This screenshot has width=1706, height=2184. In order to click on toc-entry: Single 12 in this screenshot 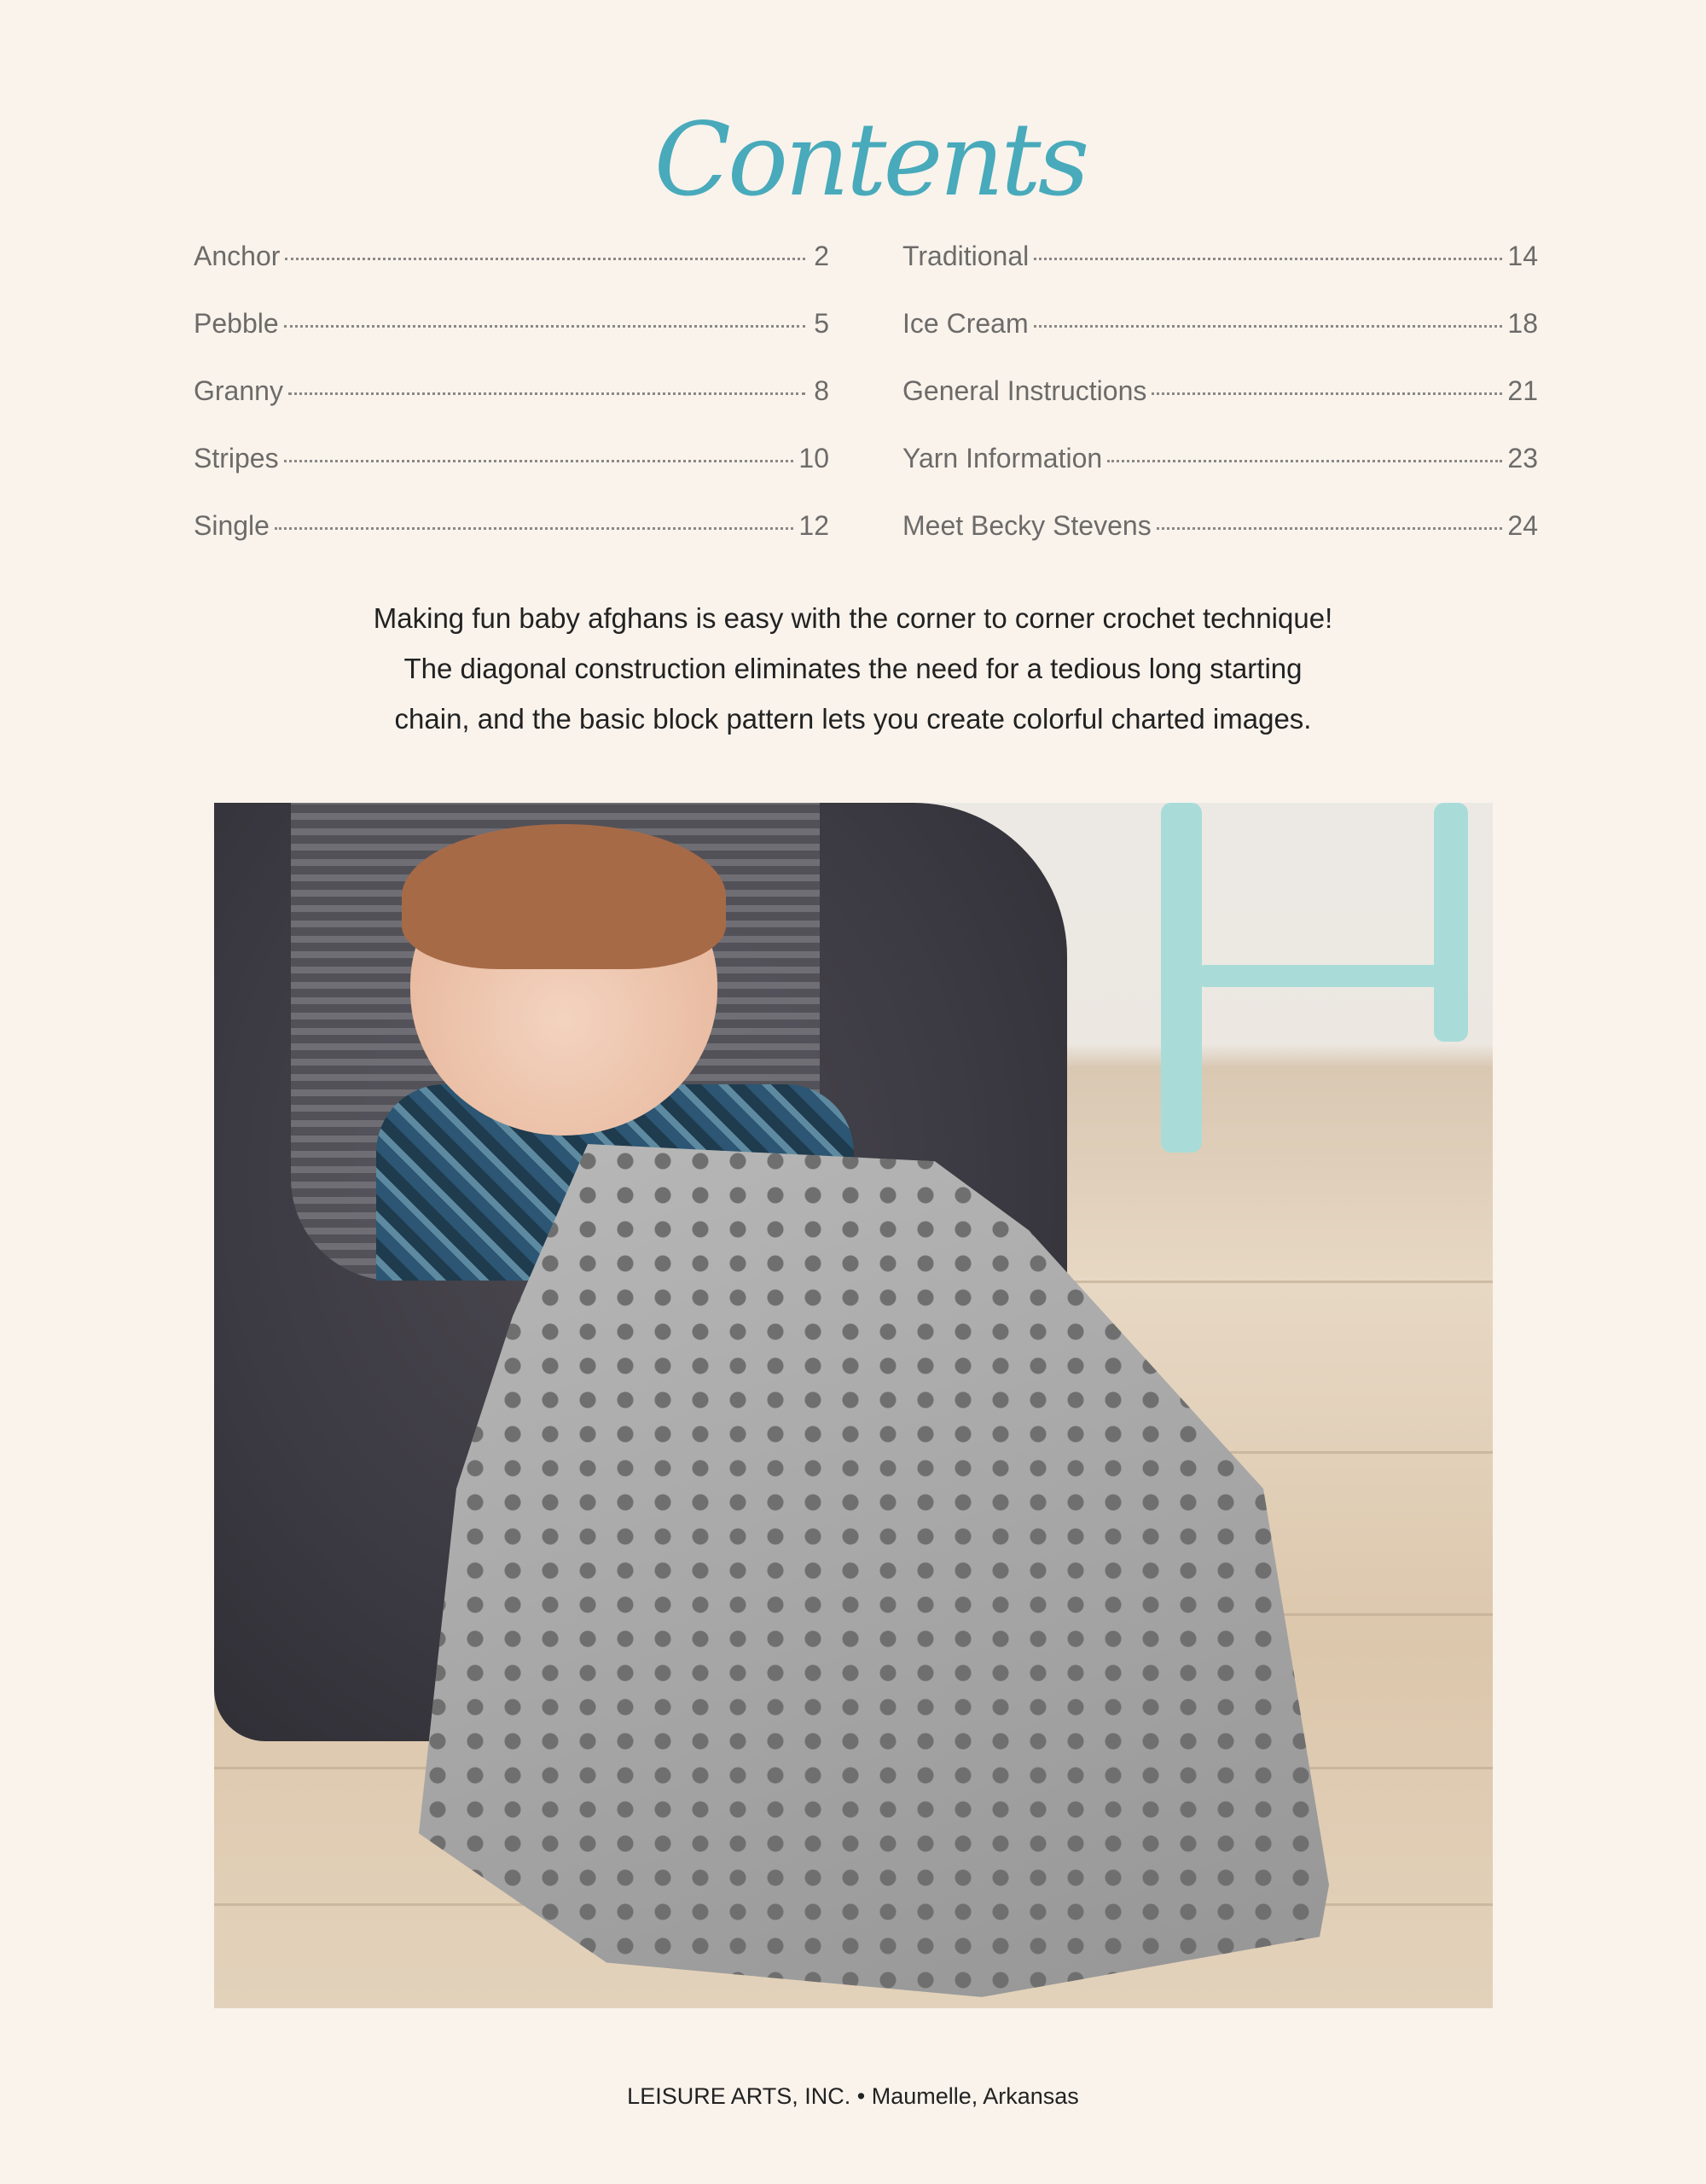, I will do `click(512, 544)`.